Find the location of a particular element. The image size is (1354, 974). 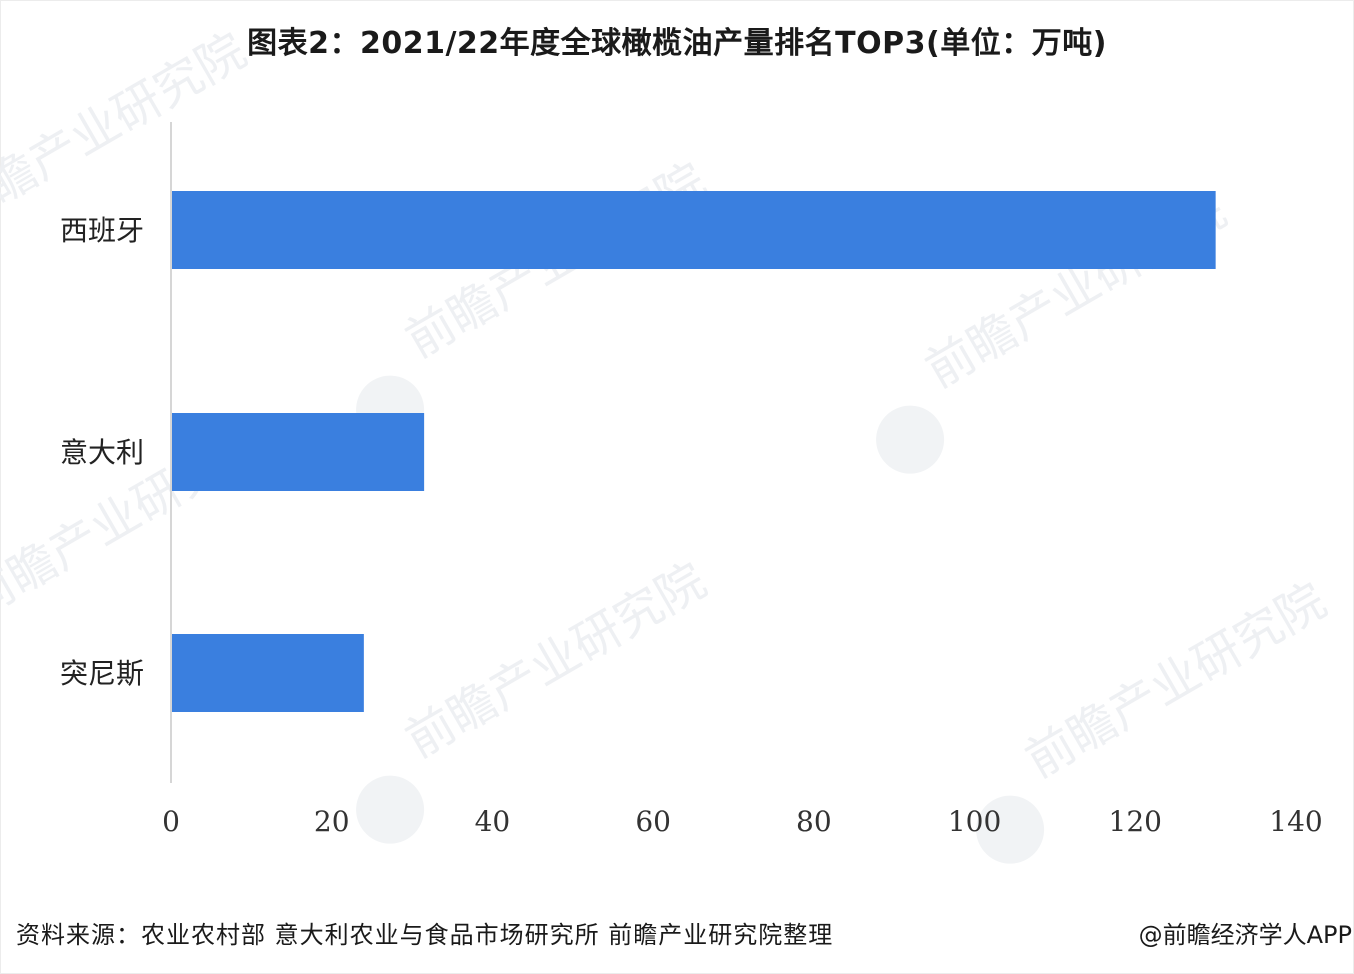

x-tick-label: 80 is located at coordinates (814, 821).